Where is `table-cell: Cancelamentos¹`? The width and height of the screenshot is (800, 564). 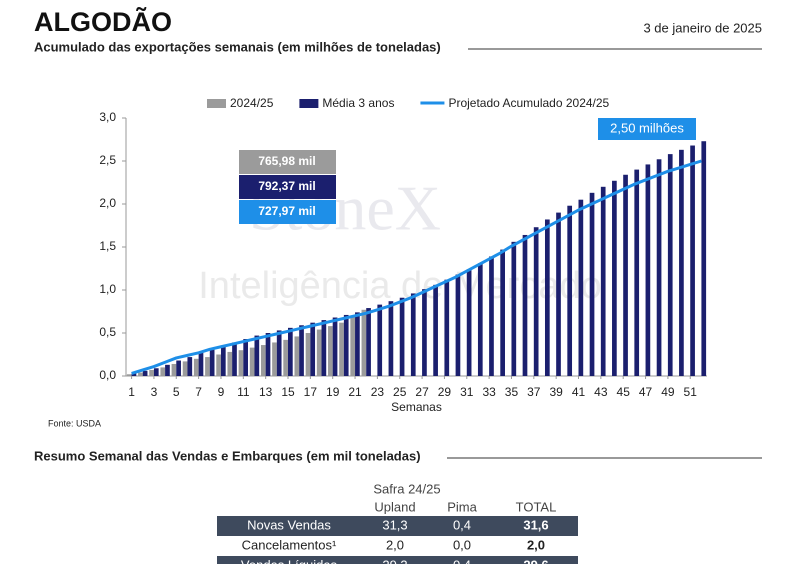 table-cell: Cancelamentos¹ is located at coordinates (289, 544).